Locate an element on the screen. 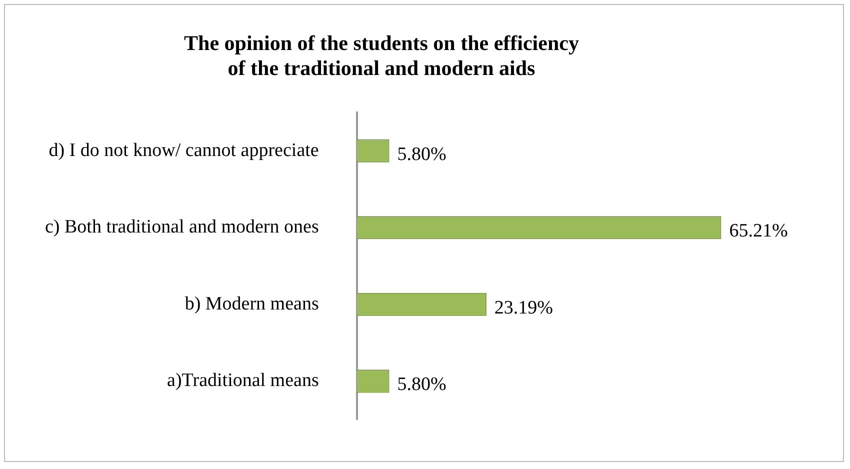 The width and height of the screenshot is (850, 469). y-tick-label: b) Modern means is located at coordinates (251, 303).